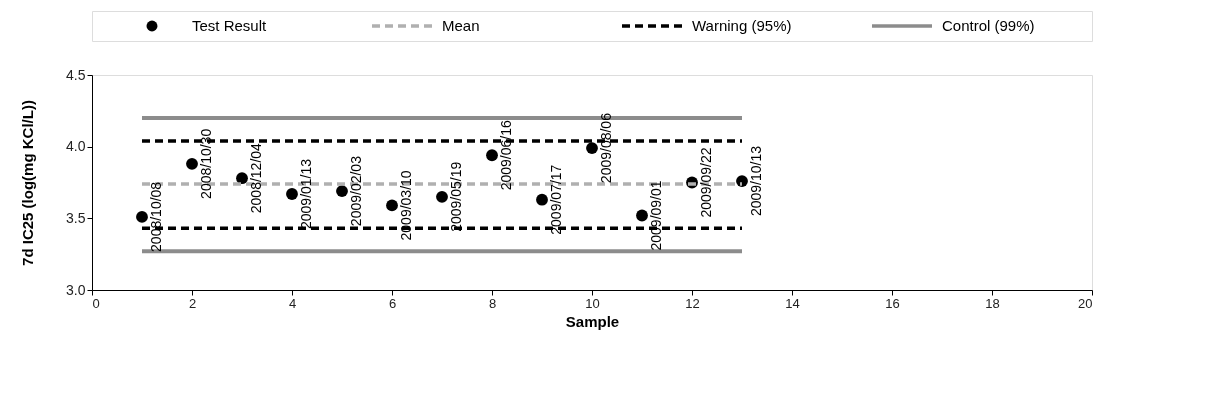  What do you see at coordinates (506, 155) in the screenshot?
I see `annotation: 2009/06/16` at bounding box center [506, 155].